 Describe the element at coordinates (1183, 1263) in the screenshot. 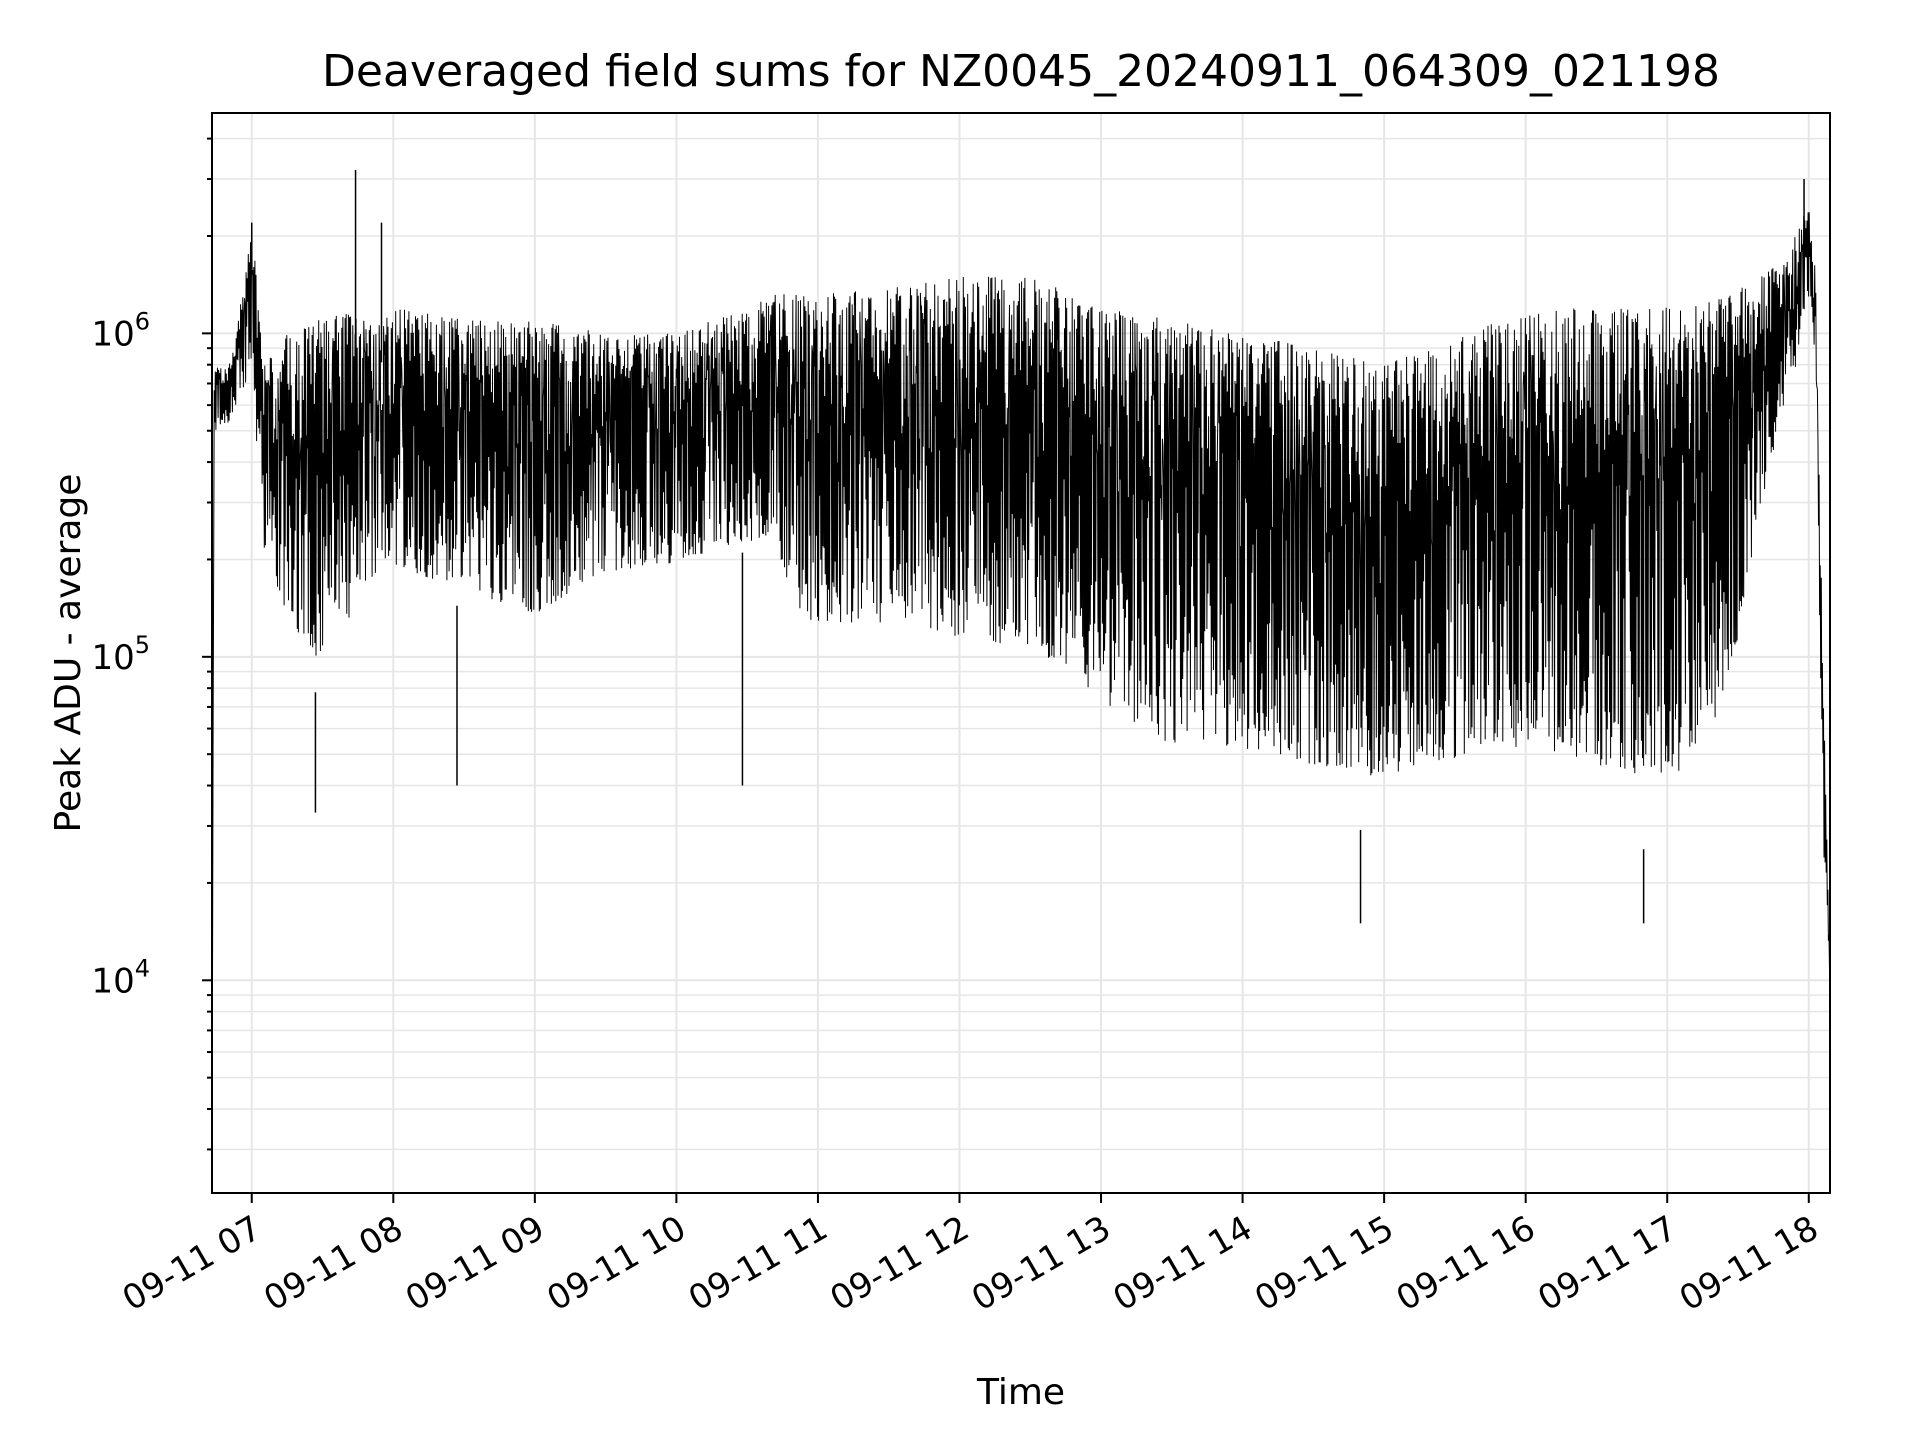

I see `x-tick-label: 09-11 14` at that location.